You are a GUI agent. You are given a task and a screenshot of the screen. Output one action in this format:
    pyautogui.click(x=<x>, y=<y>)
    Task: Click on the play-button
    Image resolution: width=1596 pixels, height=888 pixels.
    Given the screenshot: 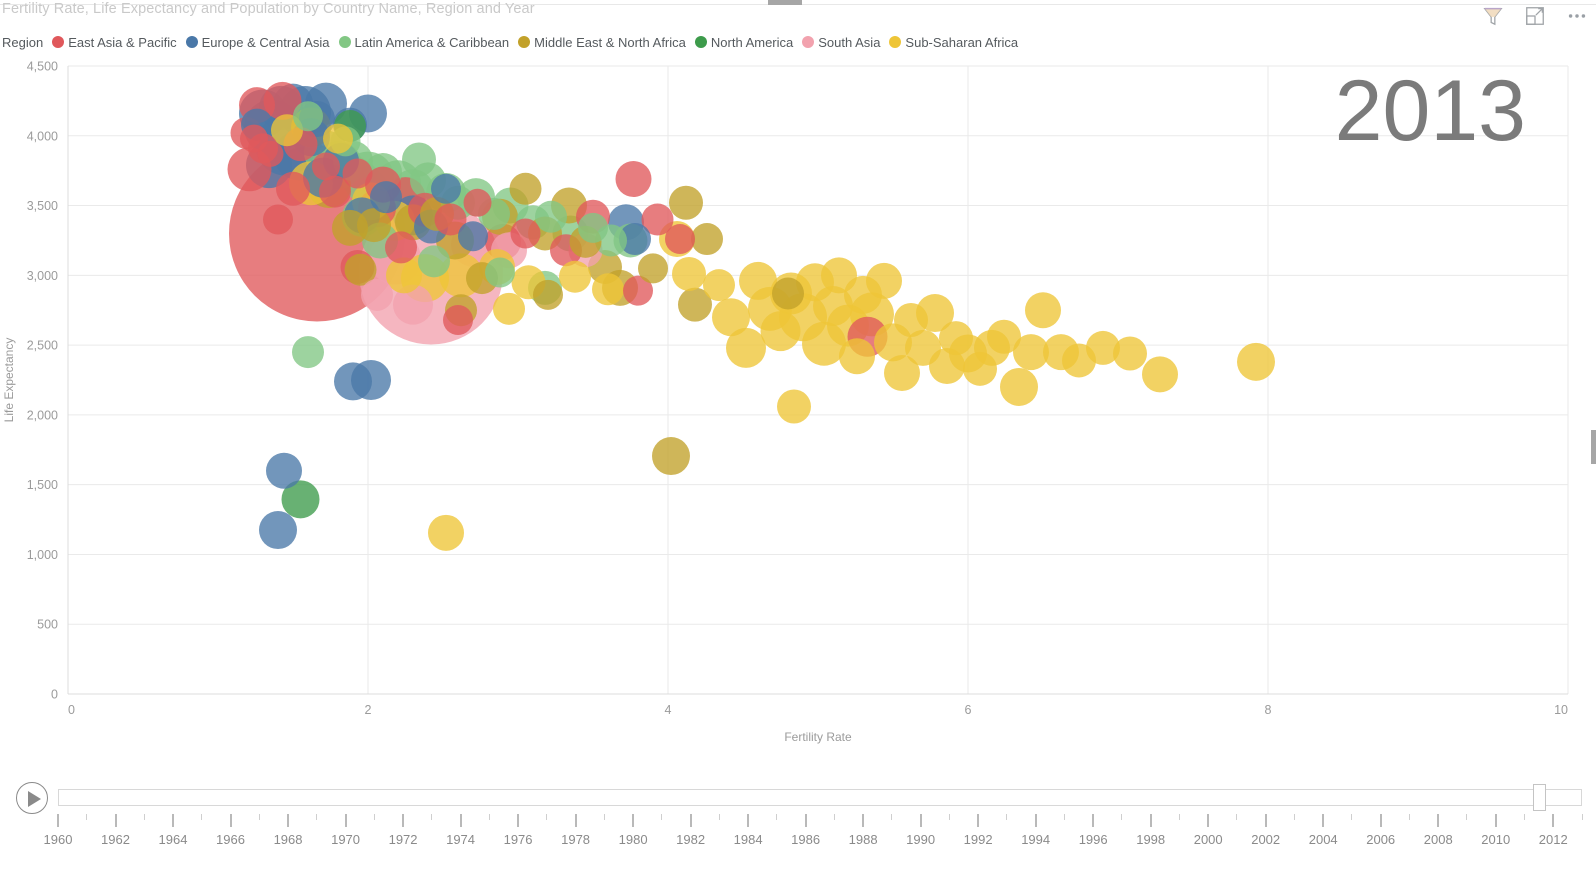 What is the action you would take?
    pyautogui.click(x=32, y=798)
    